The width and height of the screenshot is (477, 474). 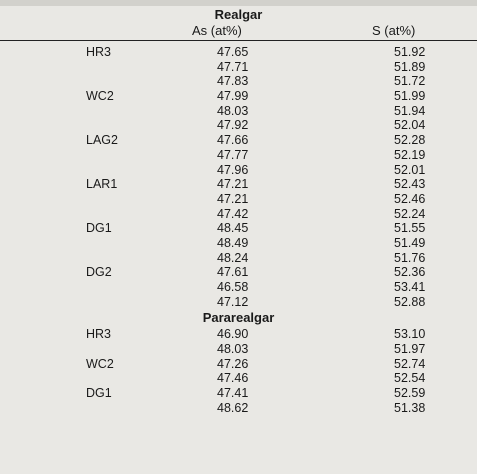 I want to click on table-row: 48.03 51.97, so click(x=238, y=349).